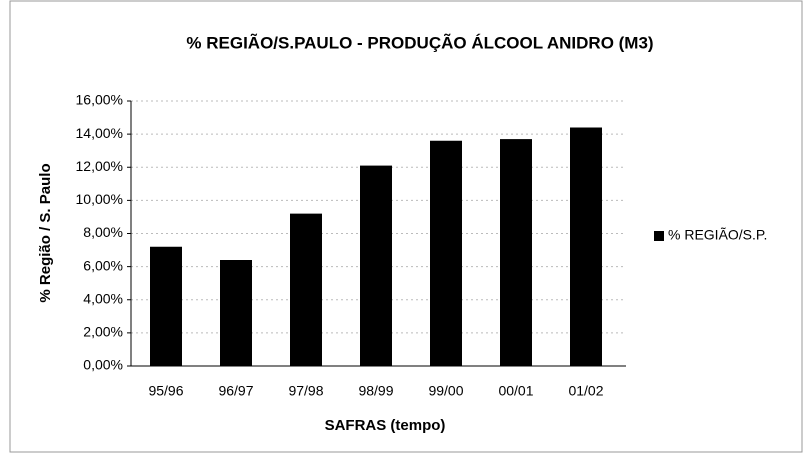 This screenshot has width=804, height=453. What do you see at coordinates (45, 232) in the screenshot?
I see `y-axis-title: % Região / S. Paulo` at bounding box center [45, 232].